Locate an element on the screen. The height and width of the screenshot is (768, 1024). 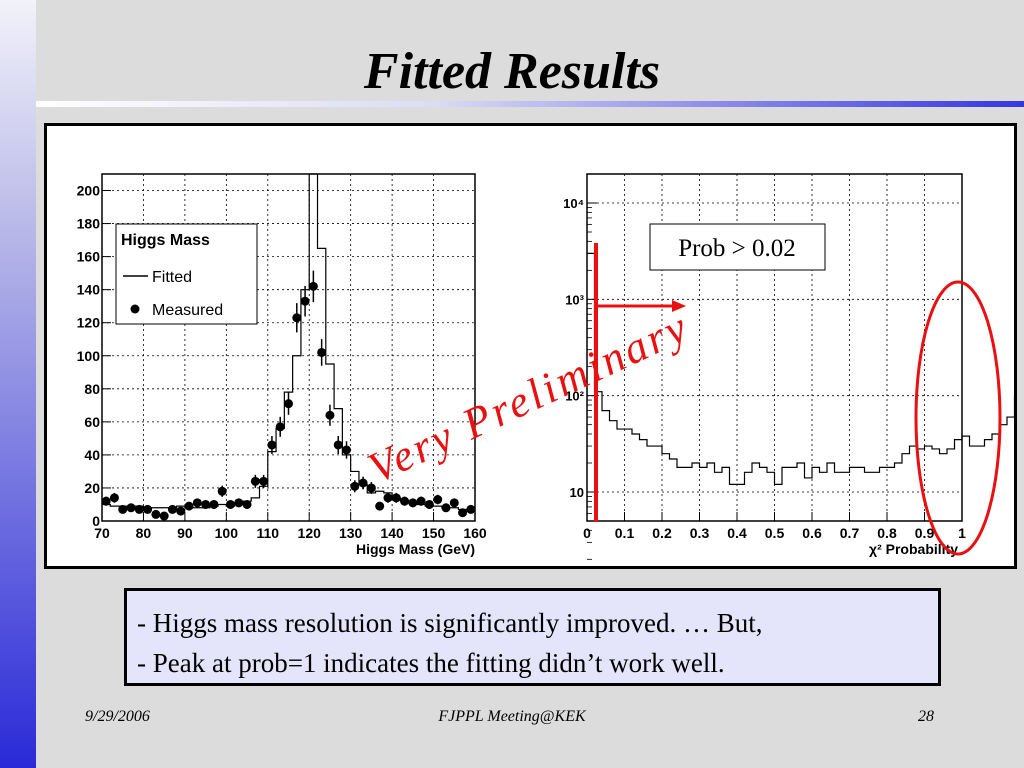
x-tick-label: 0.9 is located at coordinates (925, 533).